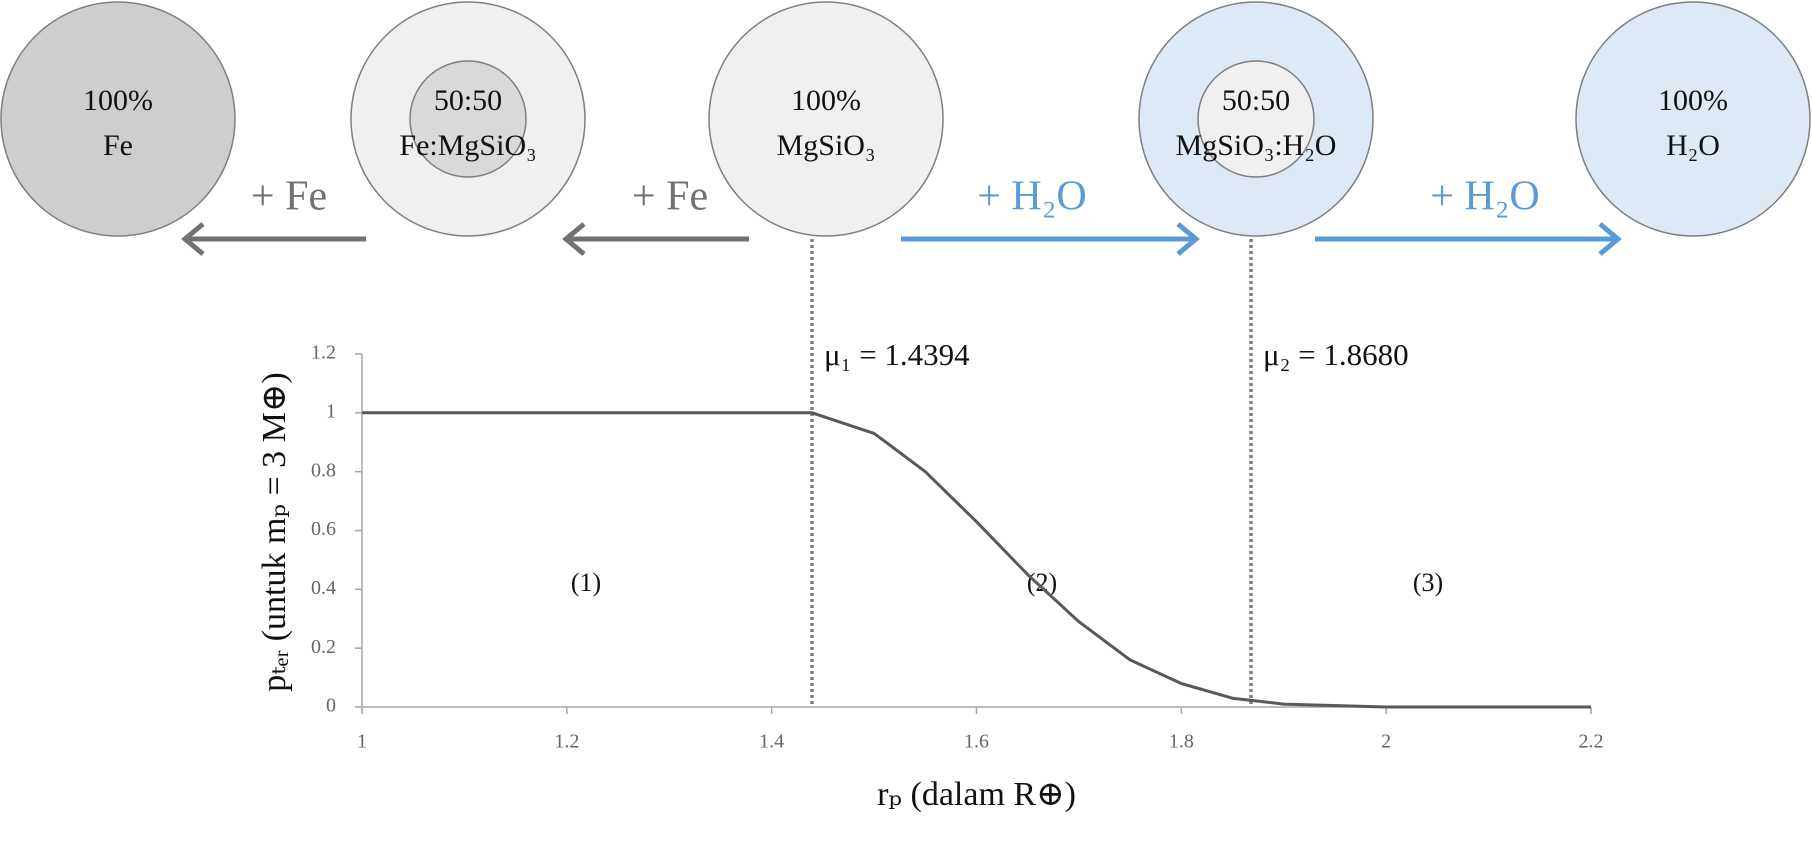 The image size is (1812, 846). Describe the element at coordinates (566, 742) in the screenshot. I see `x-tick-label: 1.2` at that location.